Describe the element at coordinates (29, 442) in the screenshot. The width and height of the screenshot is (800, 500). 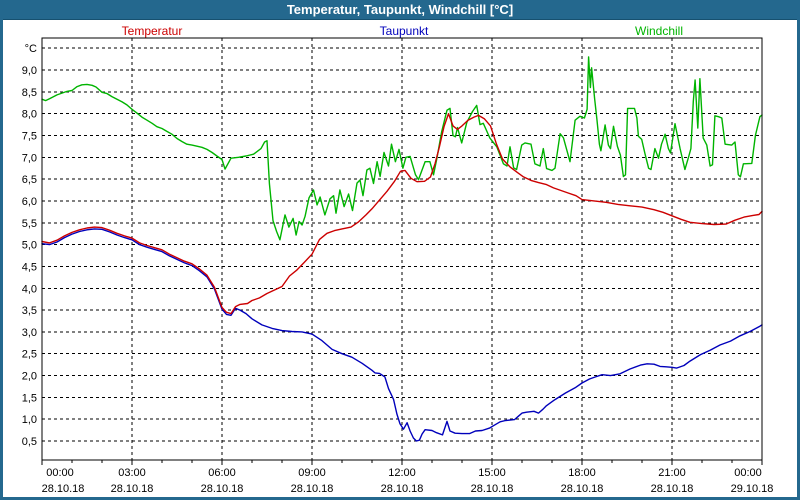
I see `svg-text: 0,5` at that location.